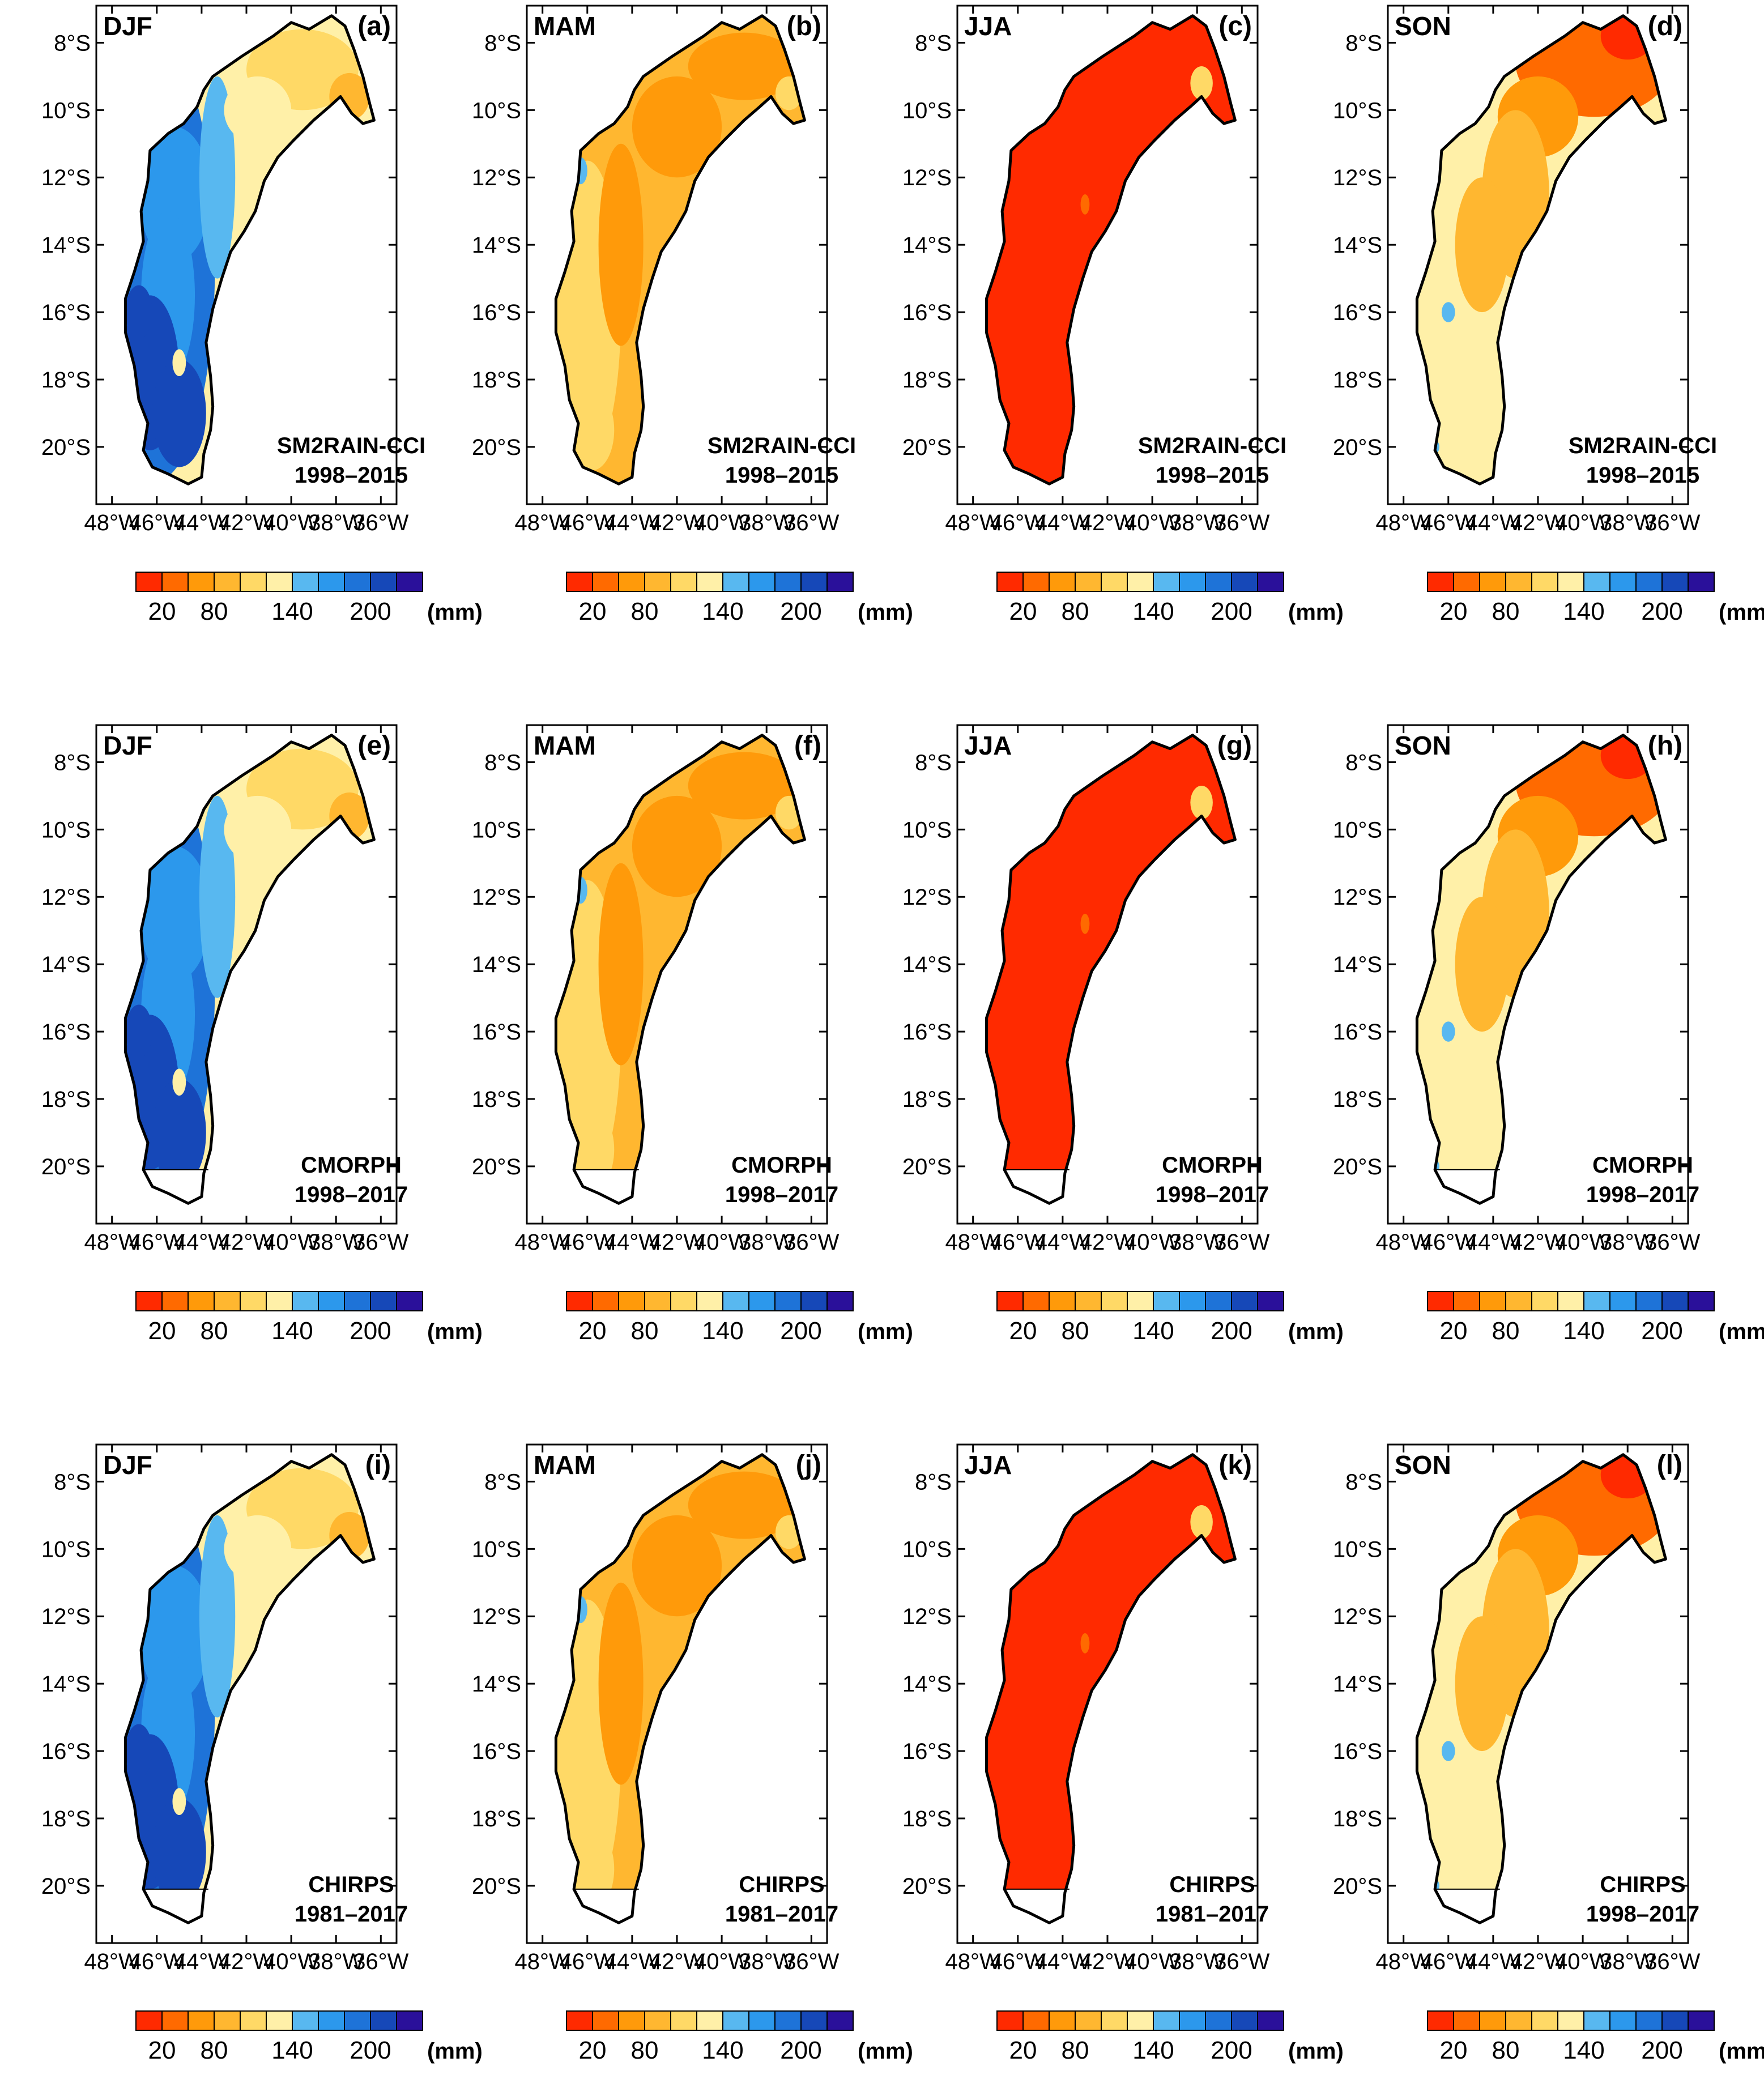 Image resolution: width=1764 pixels, height=2079 pixels. What do you see at coordinates (1235, 746) in the screenshot?
I see `panel-letter: (g)` at bounding box center [1235, 746].